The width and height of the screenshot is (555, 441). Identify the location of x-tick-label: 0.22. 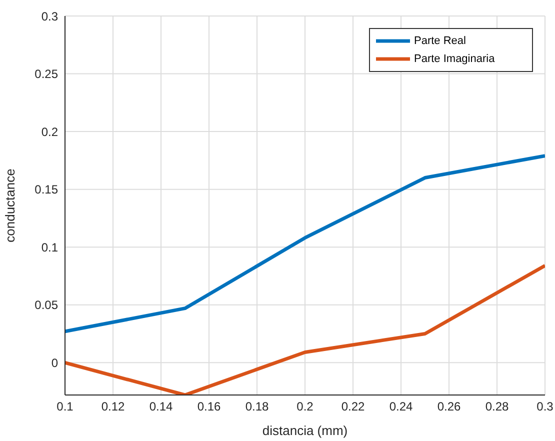
(353, 407).